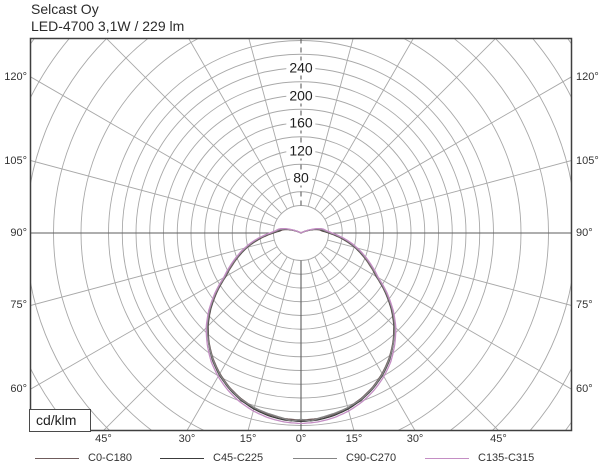 This screenshot has height=469, width=600. I want to click on legend-label: C0-C180, so click(110, 457).